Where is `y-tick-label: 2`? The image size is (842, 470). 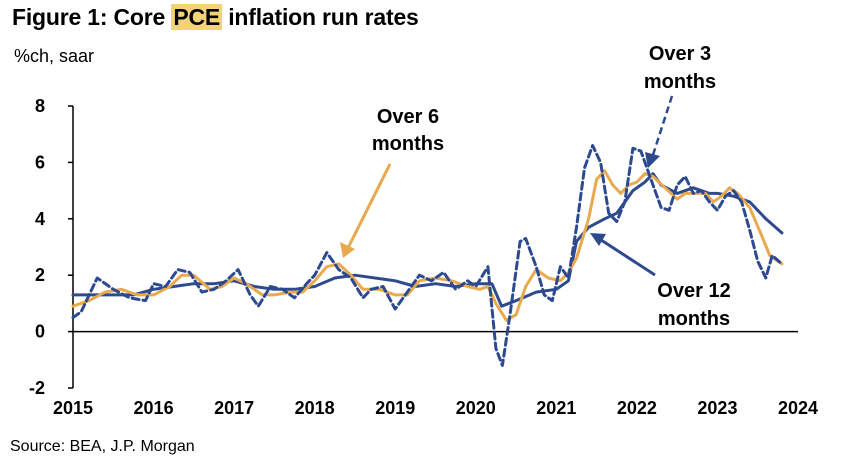
y-tick-label: 2 is located at coordinates (40, 275).